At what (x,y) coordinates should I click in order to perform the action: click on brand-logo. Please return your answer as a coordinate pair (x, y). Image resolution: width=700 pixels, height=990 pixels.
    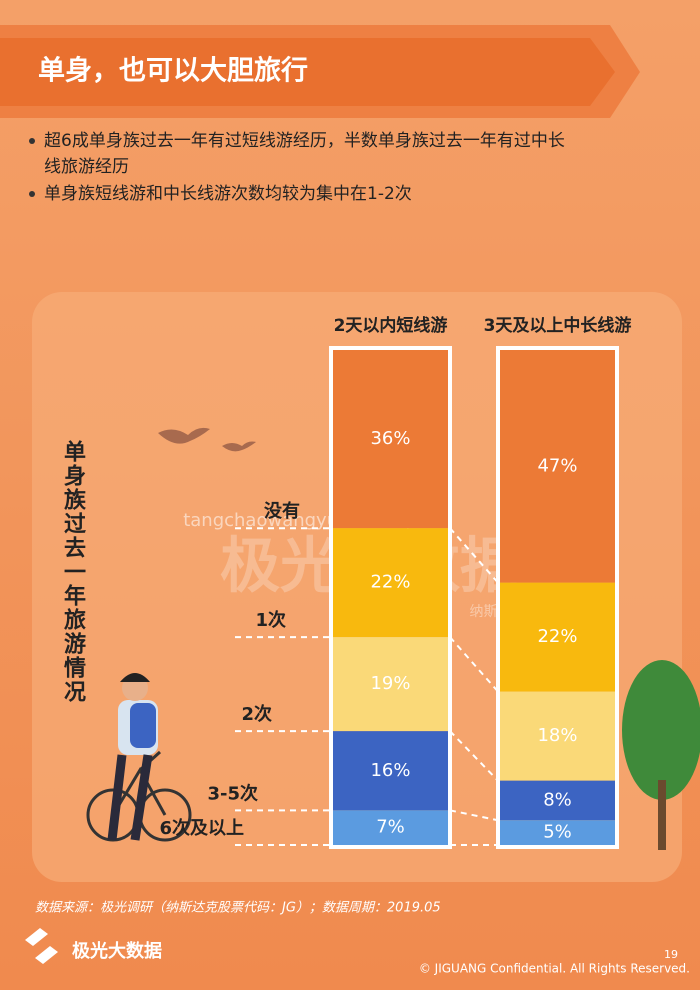
    Looking at the image, I should click on (41, 946).